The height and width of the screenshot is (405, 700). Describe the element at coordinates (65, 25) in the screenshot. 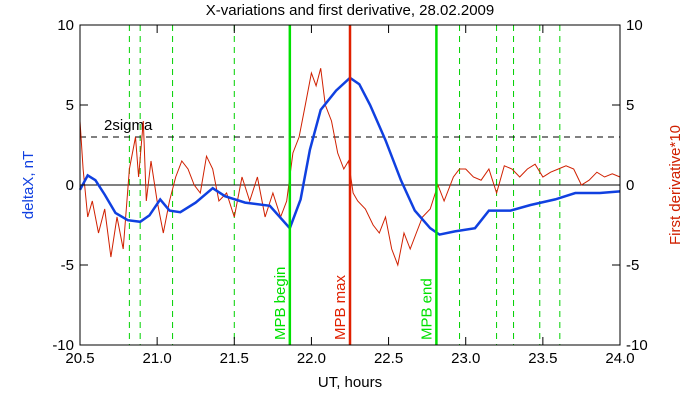

I see `y-tick-label: 10` at that location.